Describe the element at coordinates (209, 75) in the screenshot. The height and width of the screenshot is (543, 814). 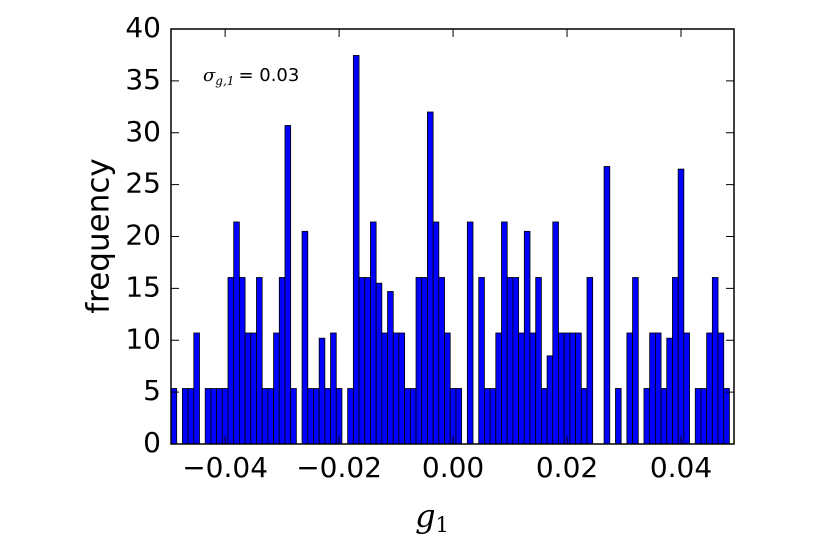
I see `annotation-symbol: σ` at that location.